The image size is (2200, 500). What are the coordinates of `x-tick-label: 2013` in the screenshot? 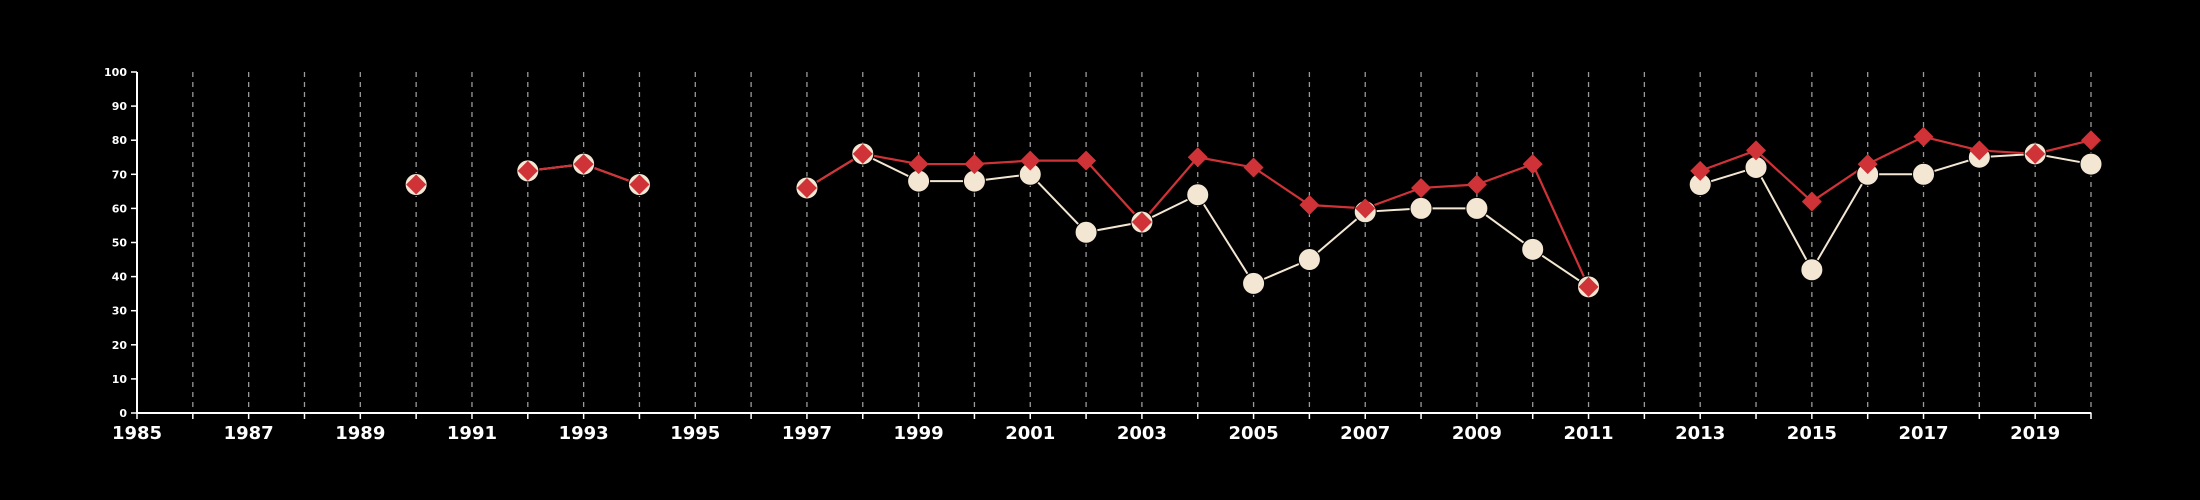 It's located at (1700, 433).